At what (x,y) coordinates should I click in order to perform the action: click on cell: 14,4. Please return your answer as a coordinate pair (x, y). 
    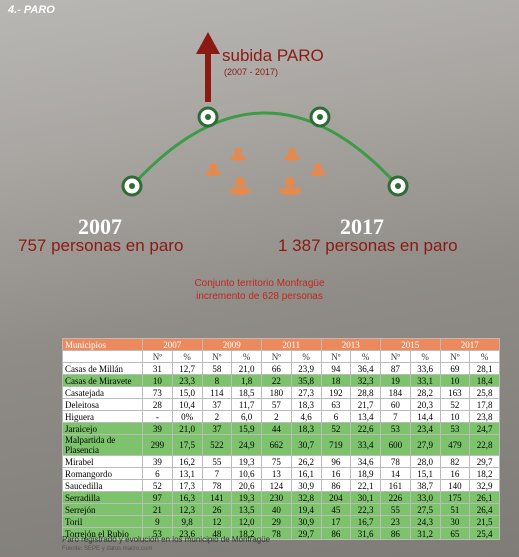
    Looking at the image, I should click on (425, 416).